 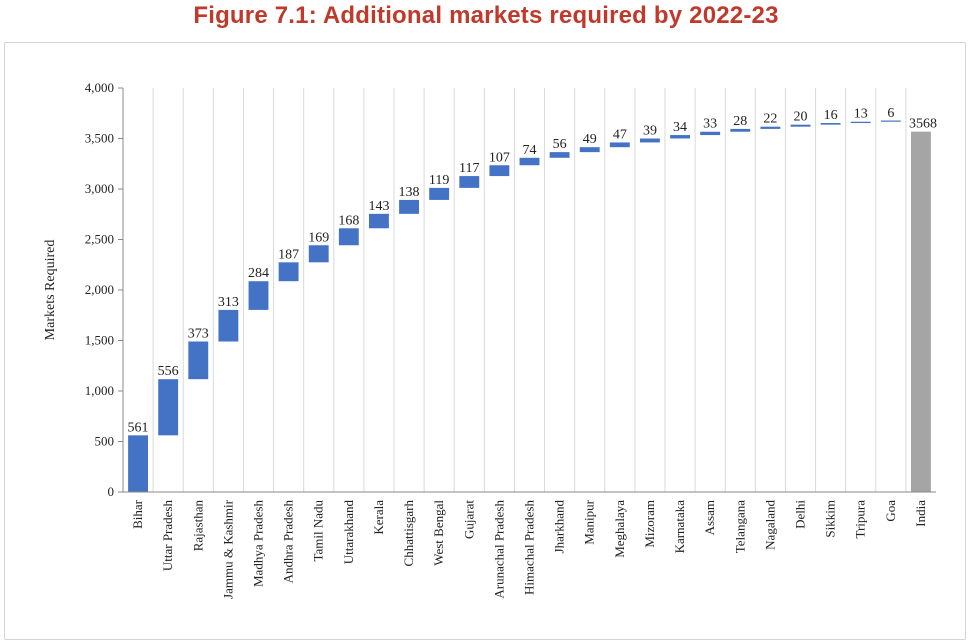 I want to click on x-tick-label: West Bengal, so click(x=438, y=533).